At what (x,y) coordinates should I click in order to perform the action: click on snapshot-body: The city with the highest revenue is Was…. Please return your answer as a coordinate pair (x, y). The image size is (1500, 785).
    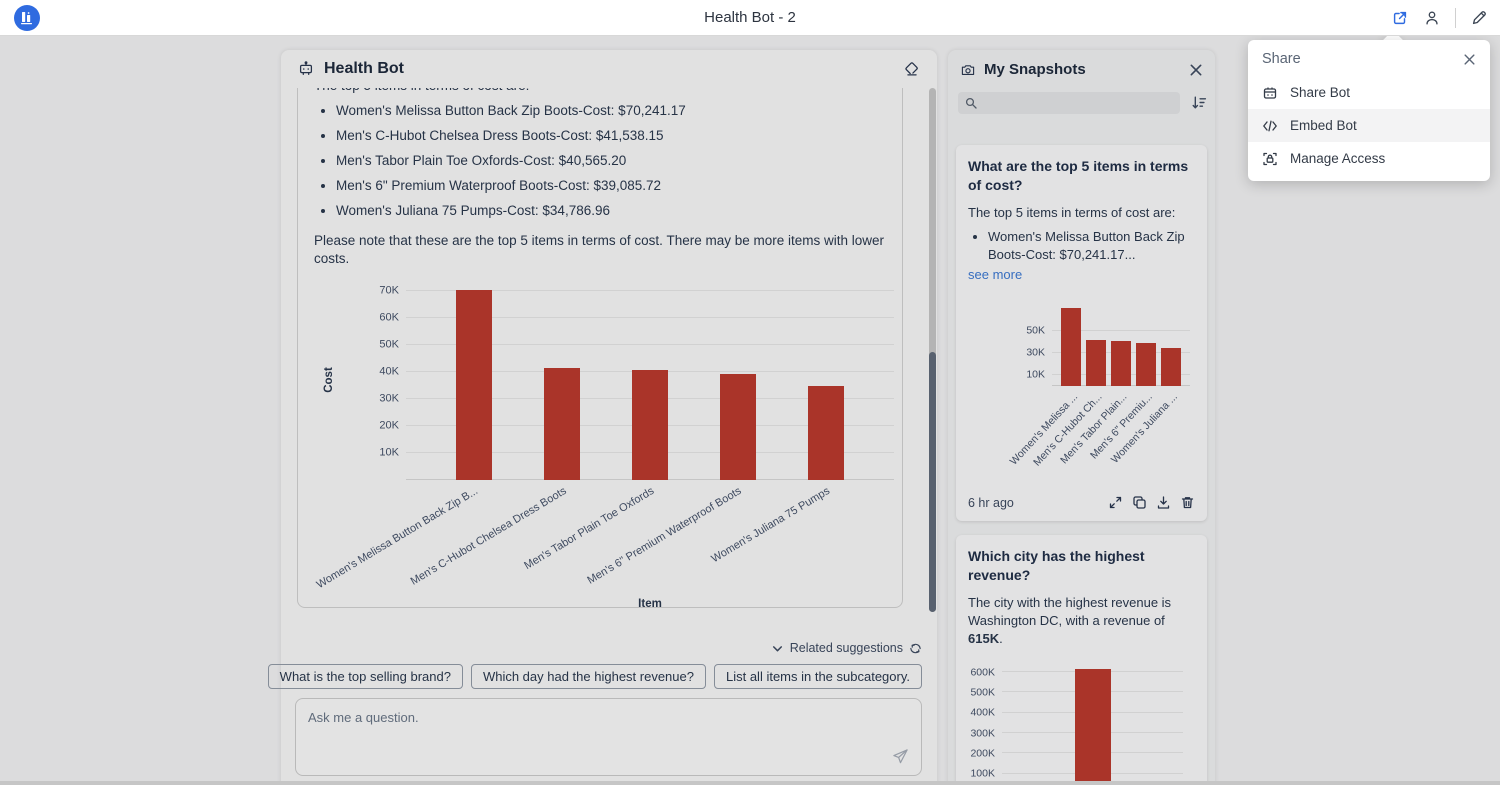
    Looking at the image, I should click on (1070, 620).